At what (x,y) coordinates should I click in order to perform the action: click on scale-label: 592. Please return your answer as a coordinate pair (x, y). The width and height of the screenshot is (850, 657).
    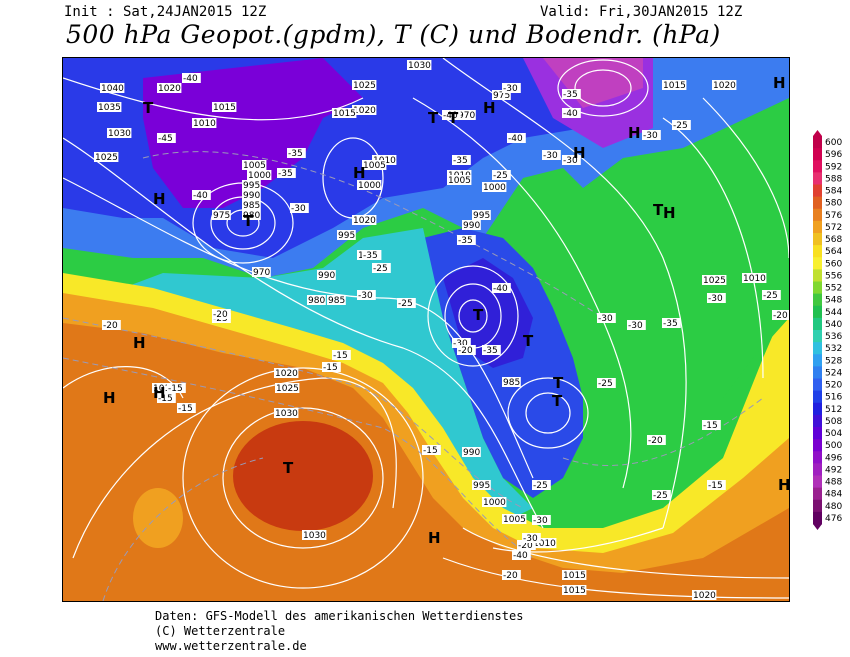
    Looking at the image, I should click on (833, 167).